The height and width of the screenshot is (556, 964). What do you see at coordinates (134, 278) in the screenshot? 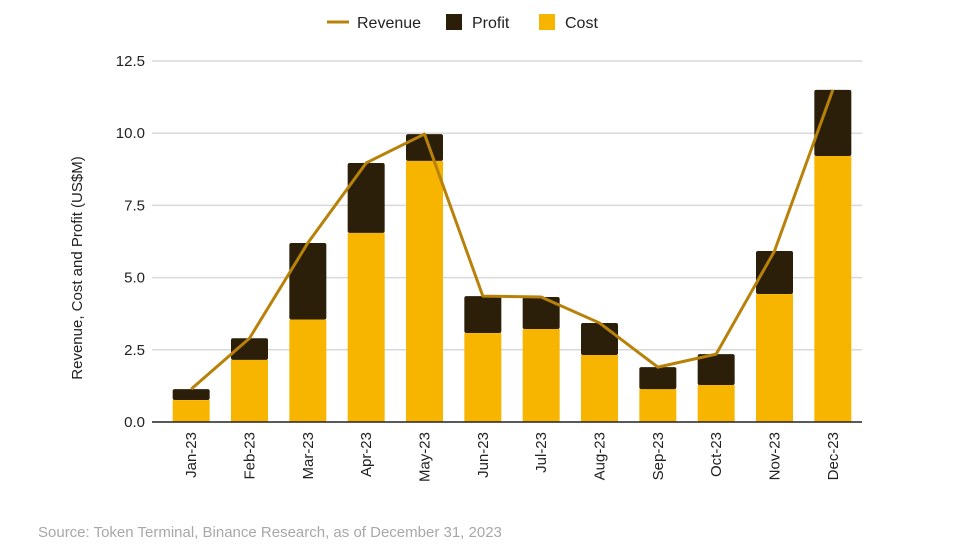
I see `y-tick-label: 5.0` at bounding box center [134, 278].